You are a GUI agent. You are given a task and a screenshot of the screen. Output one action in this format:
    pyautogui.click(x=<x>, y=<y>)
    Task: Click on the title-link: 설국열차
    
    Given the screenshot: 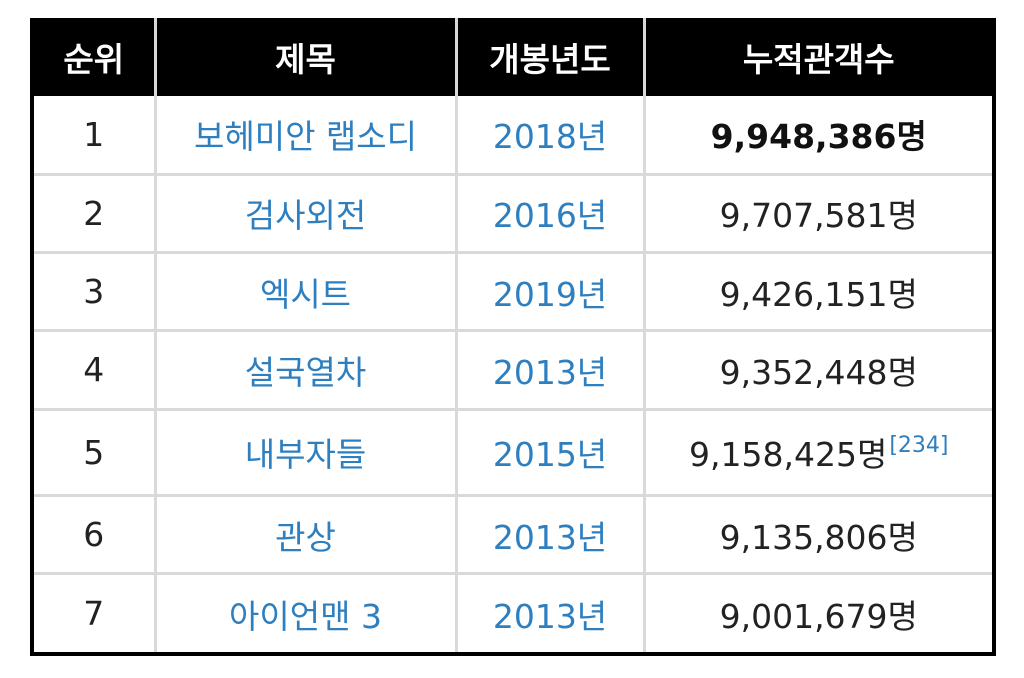 What is the action you would take?
    pyautogui.click(x=305, y=372)
    